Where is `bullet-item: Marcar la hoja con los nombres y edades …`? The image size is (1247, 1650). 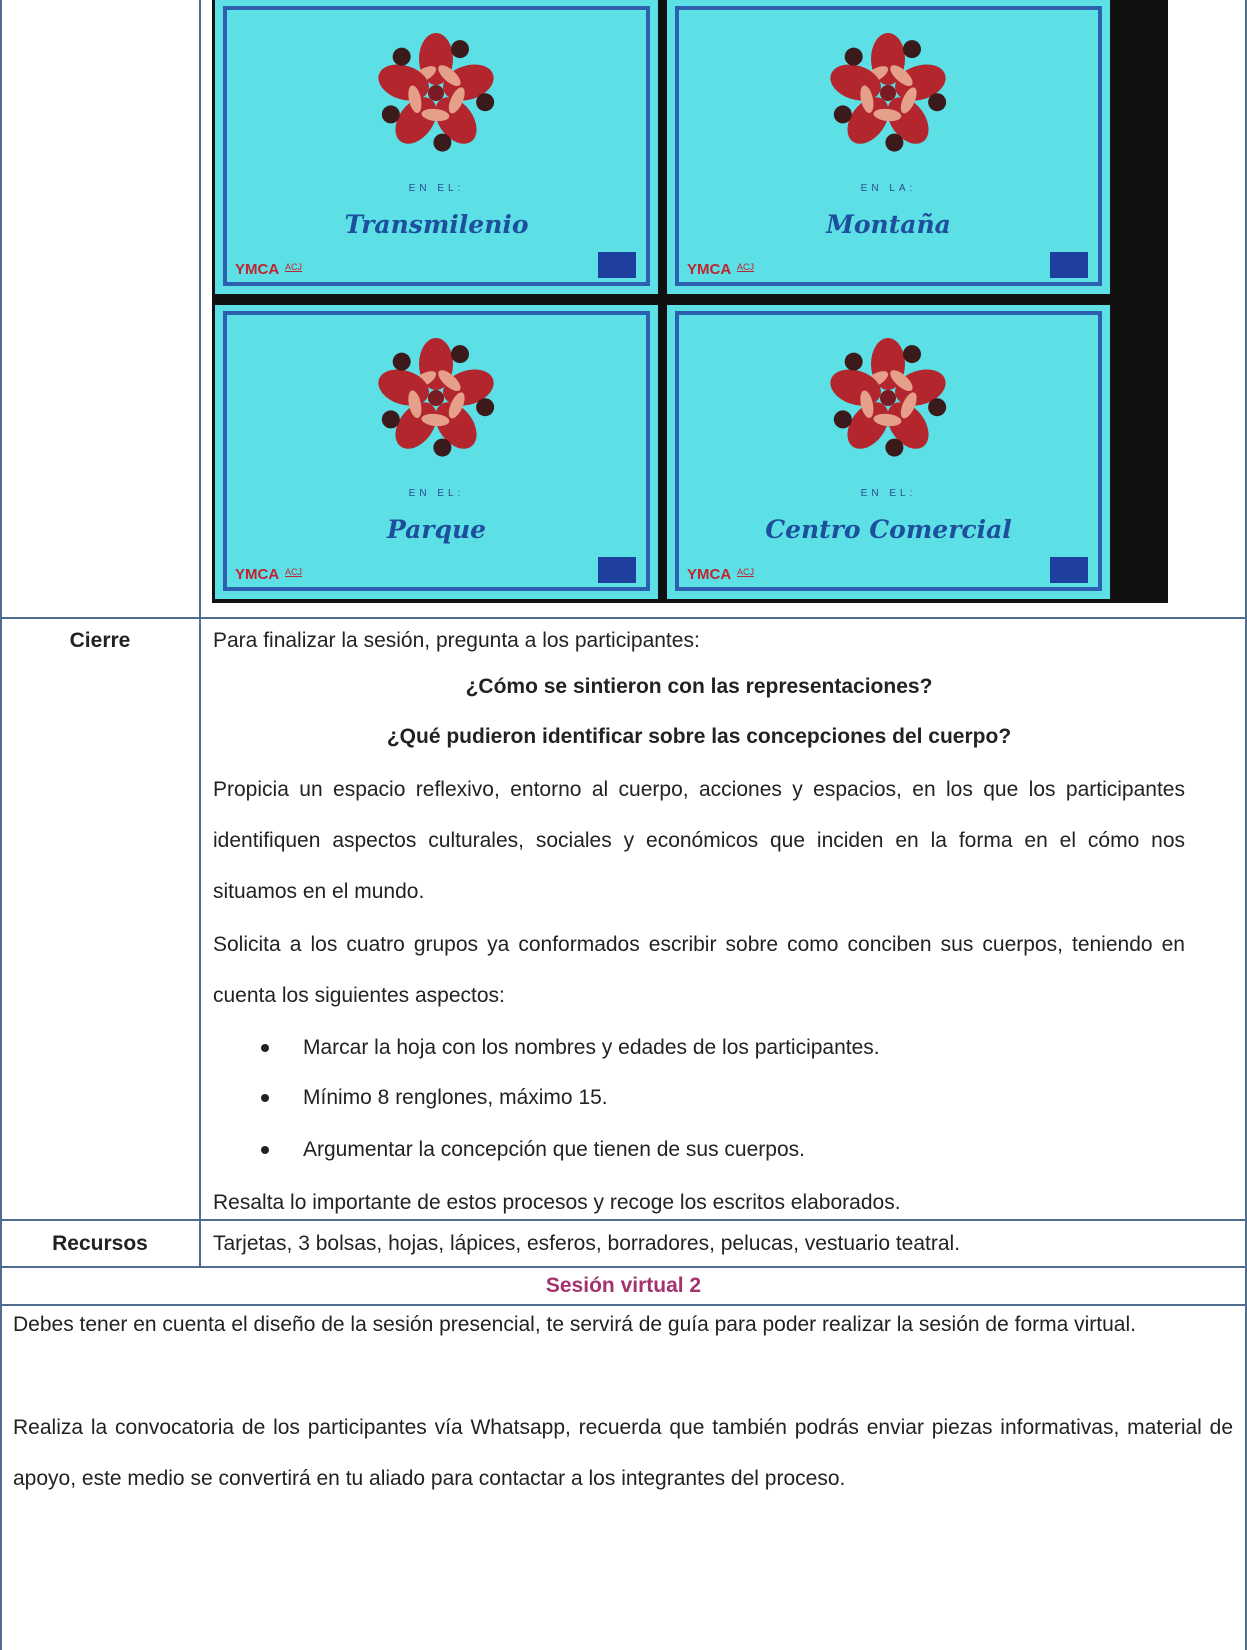 bullet-item: Marcar la hoja con los nombres y edades … is located at coordinates (570, 1047).